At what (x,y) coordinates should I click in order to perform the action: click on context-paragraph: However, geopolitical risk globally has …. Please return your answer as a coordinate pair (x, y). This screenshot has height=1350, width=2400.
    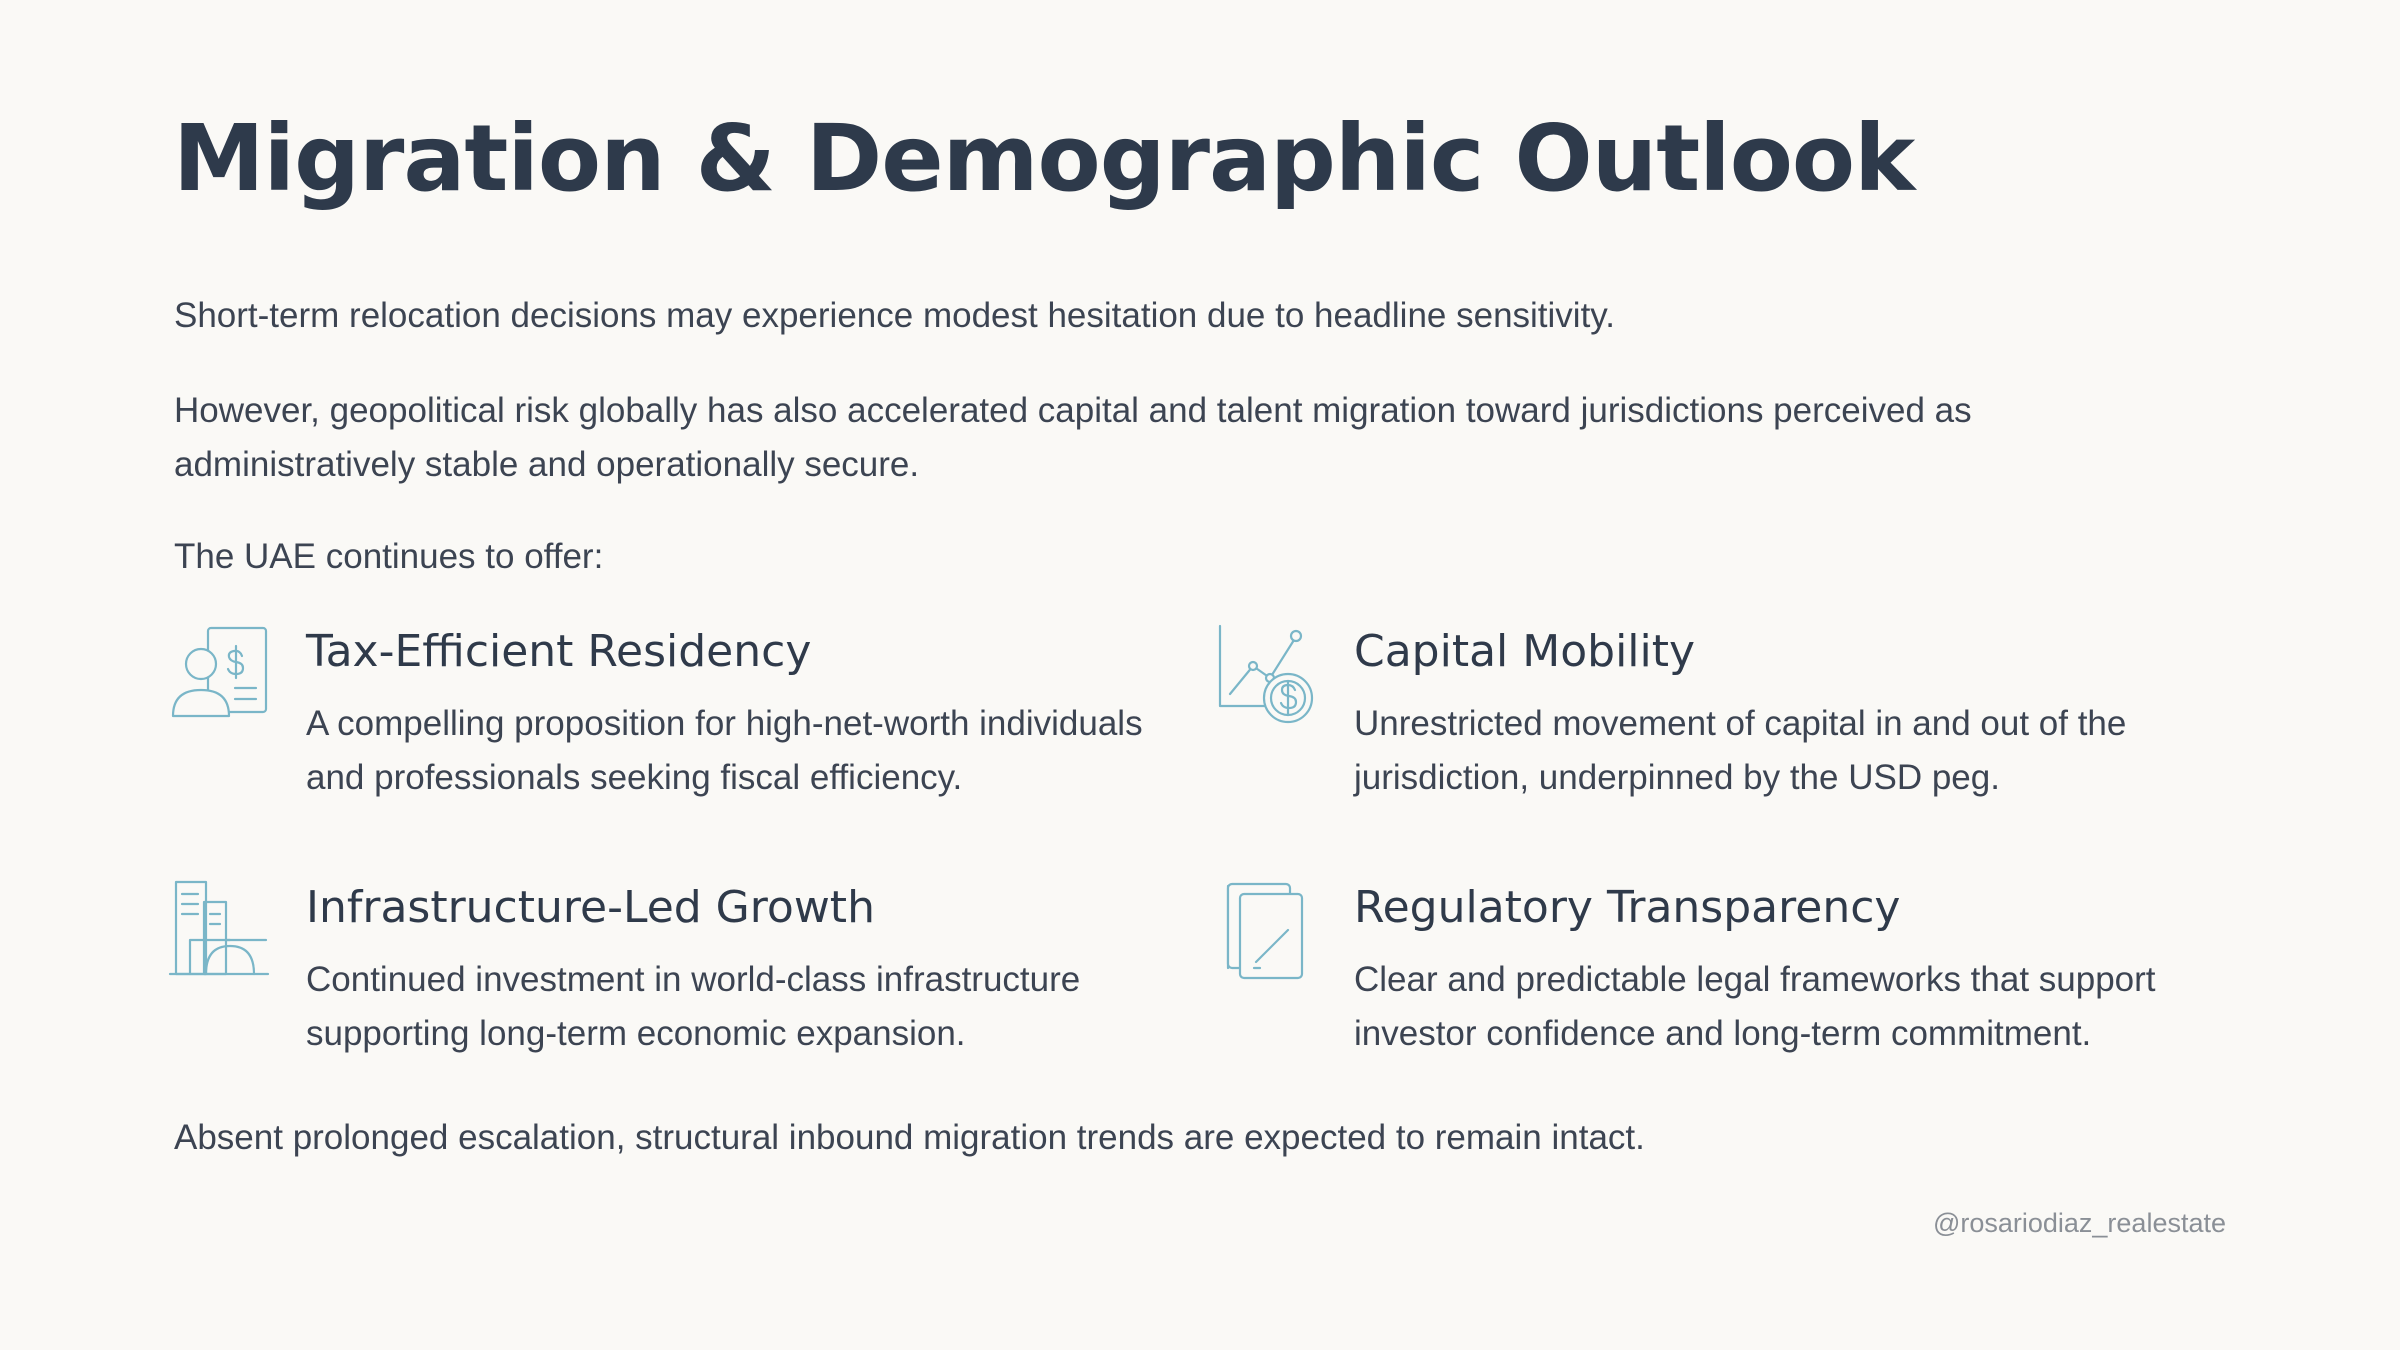
    Looking at the image, I should click on (1073, 437).